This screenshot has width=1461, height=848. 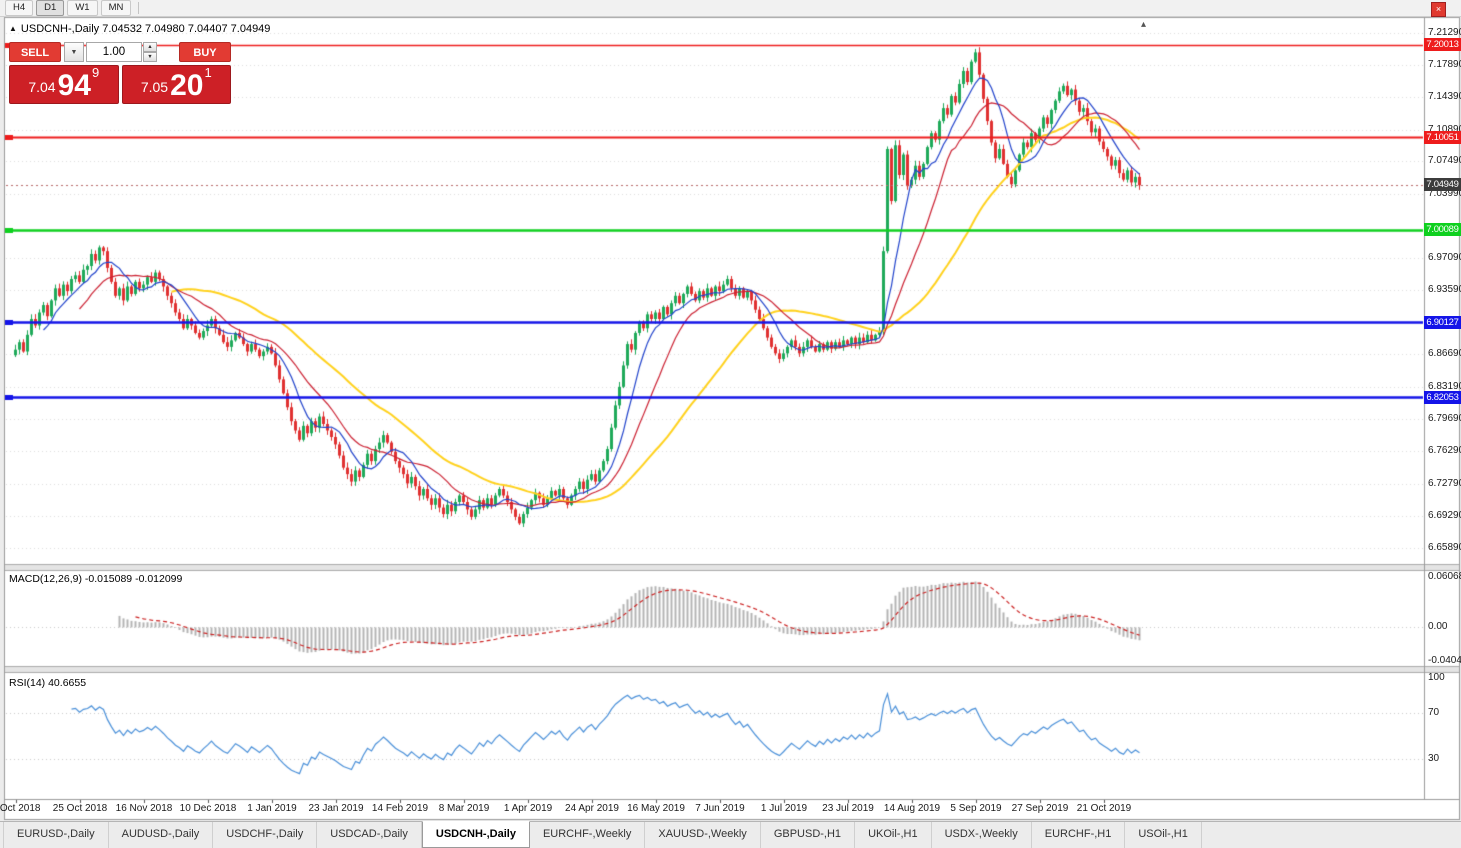 What do you see at coordinates (1104, 808) in the screenshot?
I see `date-axis-label: 21 Oct 2019` at bounding box center [1104, 808].